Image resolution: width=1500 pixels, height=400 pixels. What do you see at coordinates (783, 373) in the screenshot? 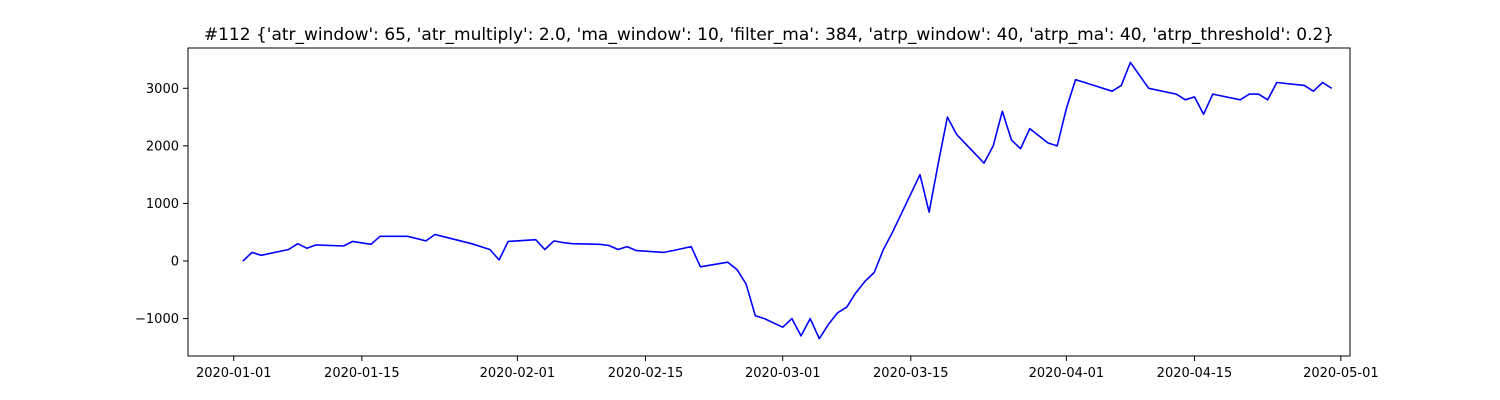
I see `x-tick-label: 2020-03-01` at bounding box center [783, 373].